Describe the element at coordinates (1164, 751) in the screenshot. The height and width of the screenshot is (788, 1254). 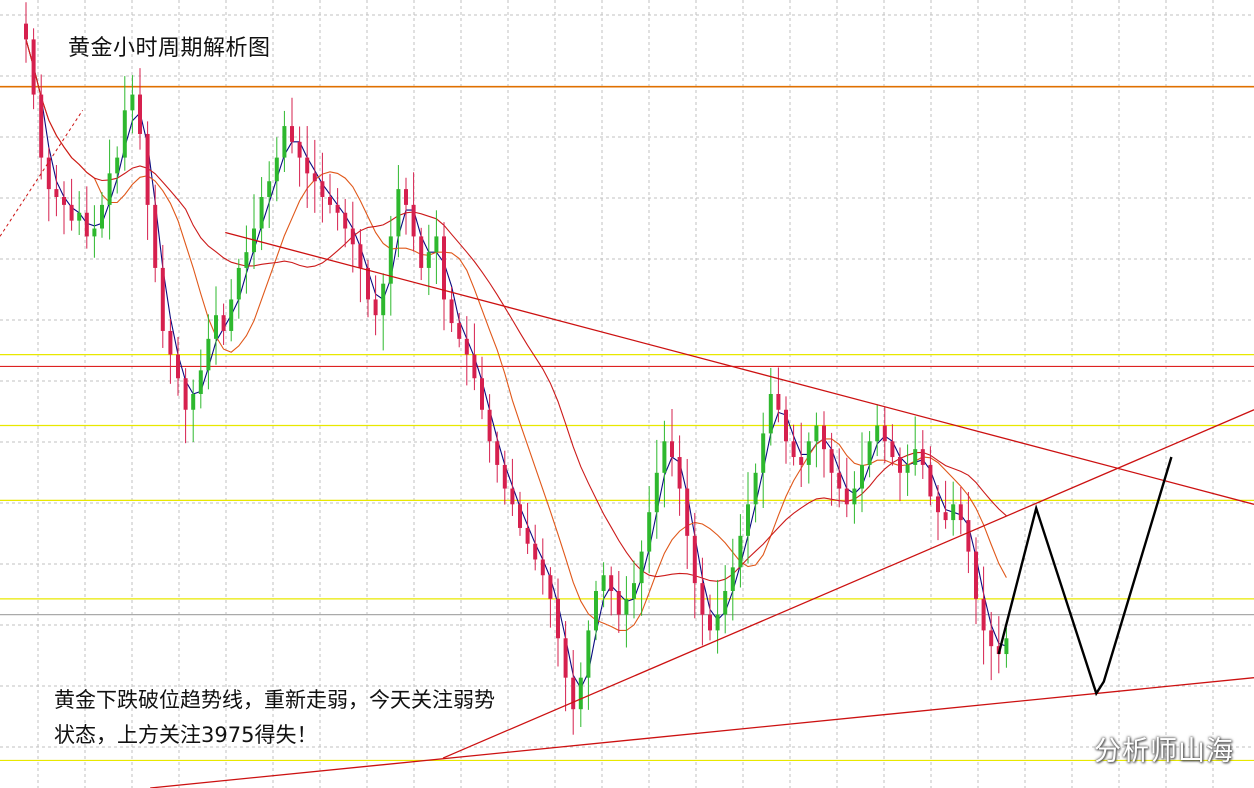
I see `watermark: 分析师山海` at that location.